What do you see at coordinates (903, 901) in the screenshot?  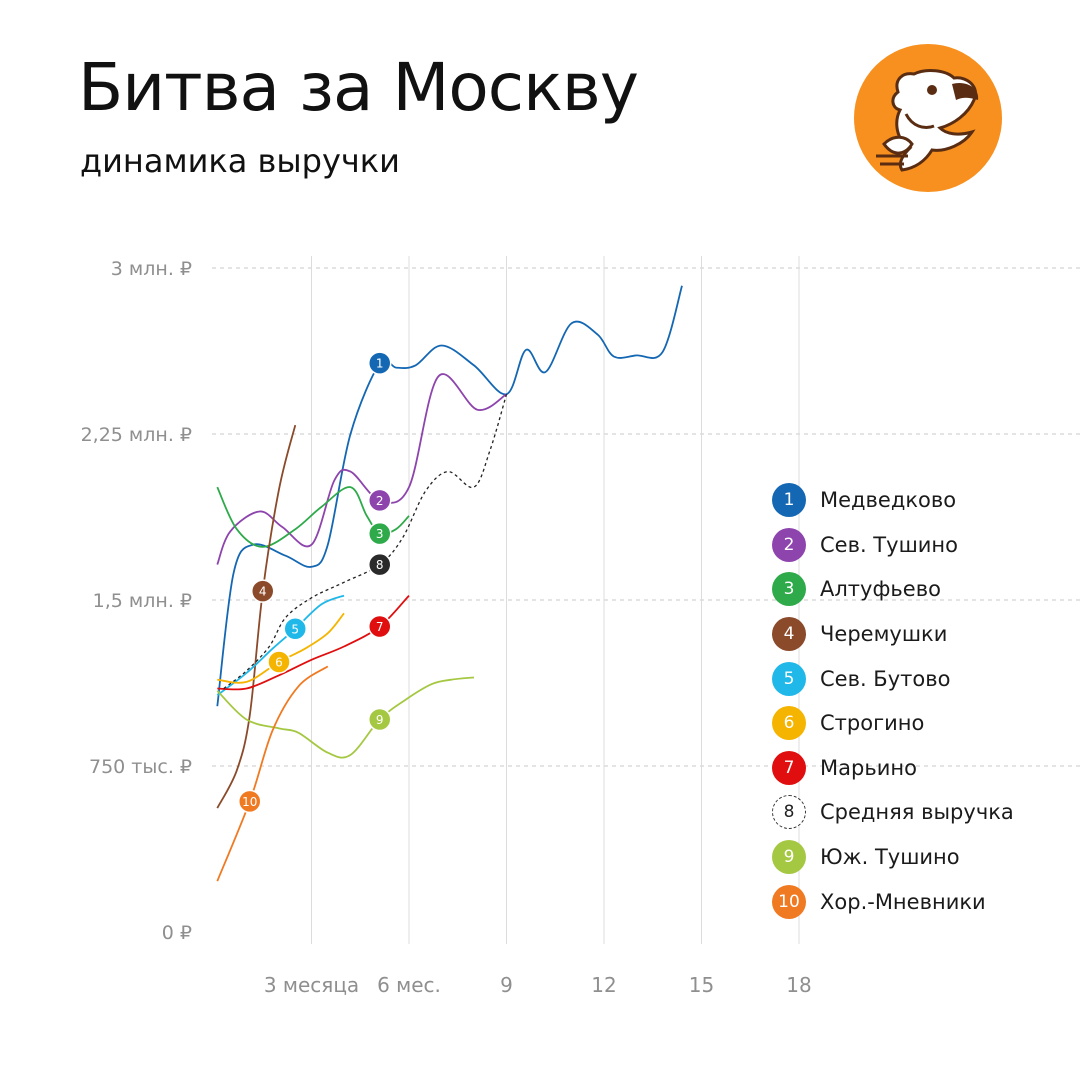 I see `legend-label: Хор.-Мневники` at bounding box center [903, 901].